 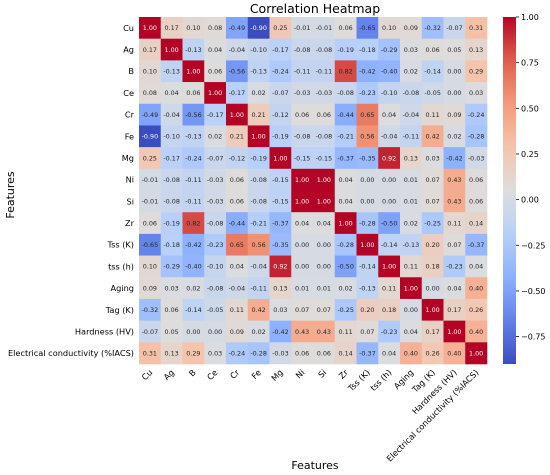 I want to click on cell-value-label: 0.40, so click(x=411, y=353).